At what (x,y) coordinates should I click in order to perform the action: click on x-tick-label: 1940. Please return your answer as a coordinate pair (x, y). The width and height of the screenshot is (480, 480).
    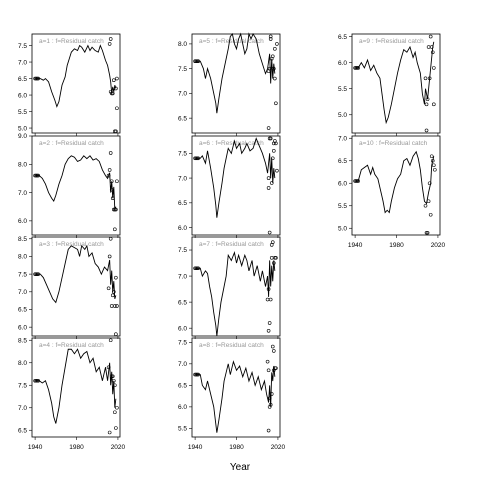
    Looking at the image, I should click on (195, 447).